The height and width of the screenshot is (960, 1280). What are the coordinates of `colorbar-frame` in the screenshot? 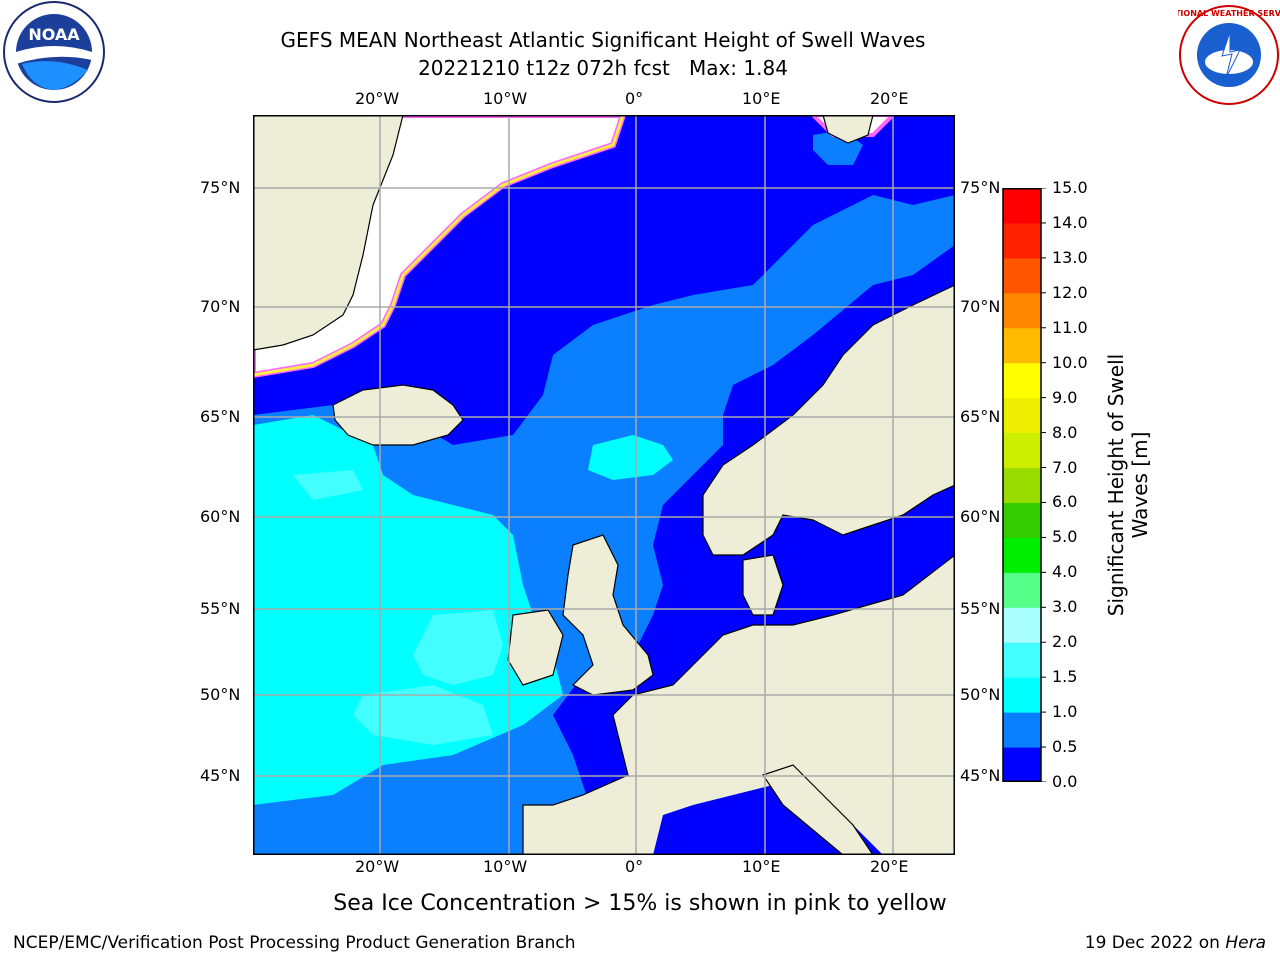 It's located at (1022, 485).